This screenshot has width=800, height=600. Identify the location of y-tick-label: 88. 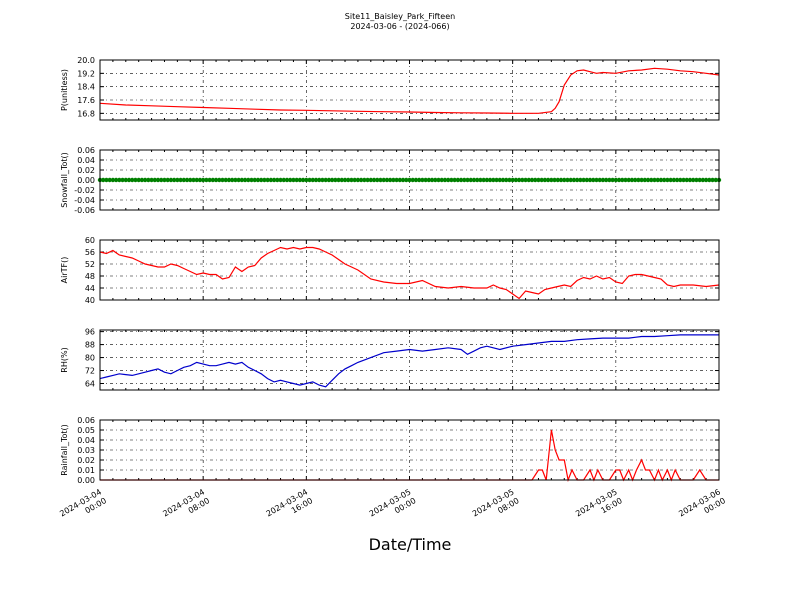
(90, 345).